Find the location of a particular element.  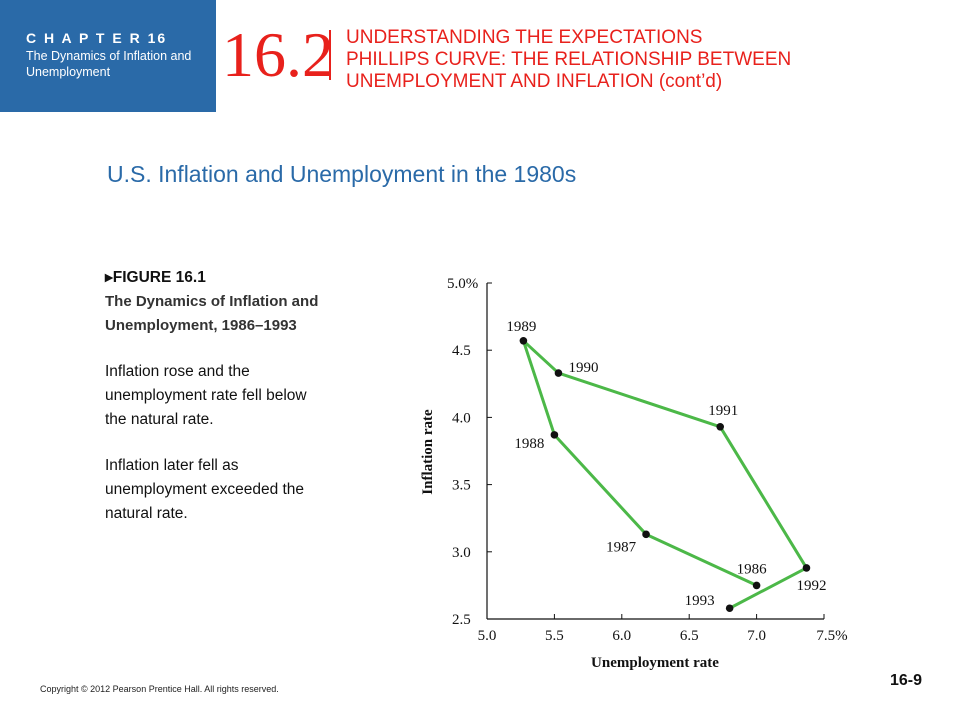

data-point-1992 is located at coordinates (806, 568).